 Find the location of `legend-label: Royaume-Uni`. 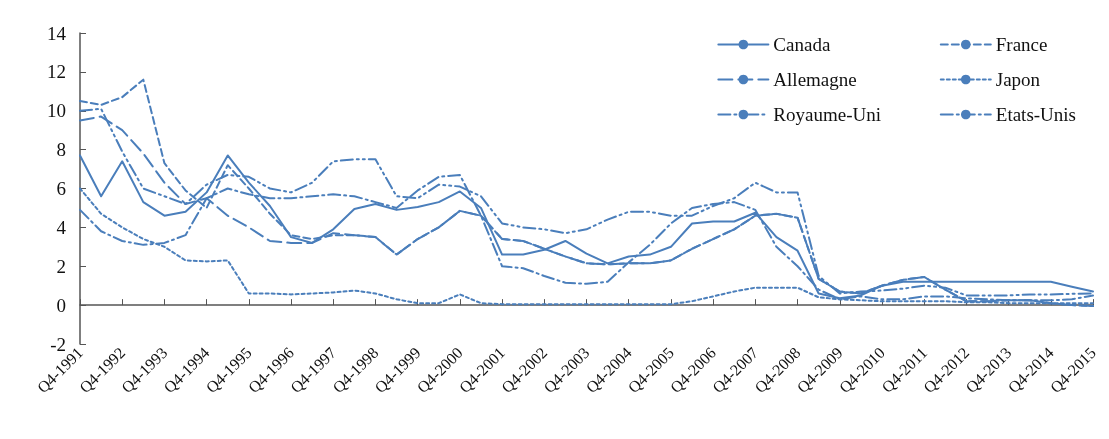

legend-label: Royaume-Uni is located at coordinates (827, 114).